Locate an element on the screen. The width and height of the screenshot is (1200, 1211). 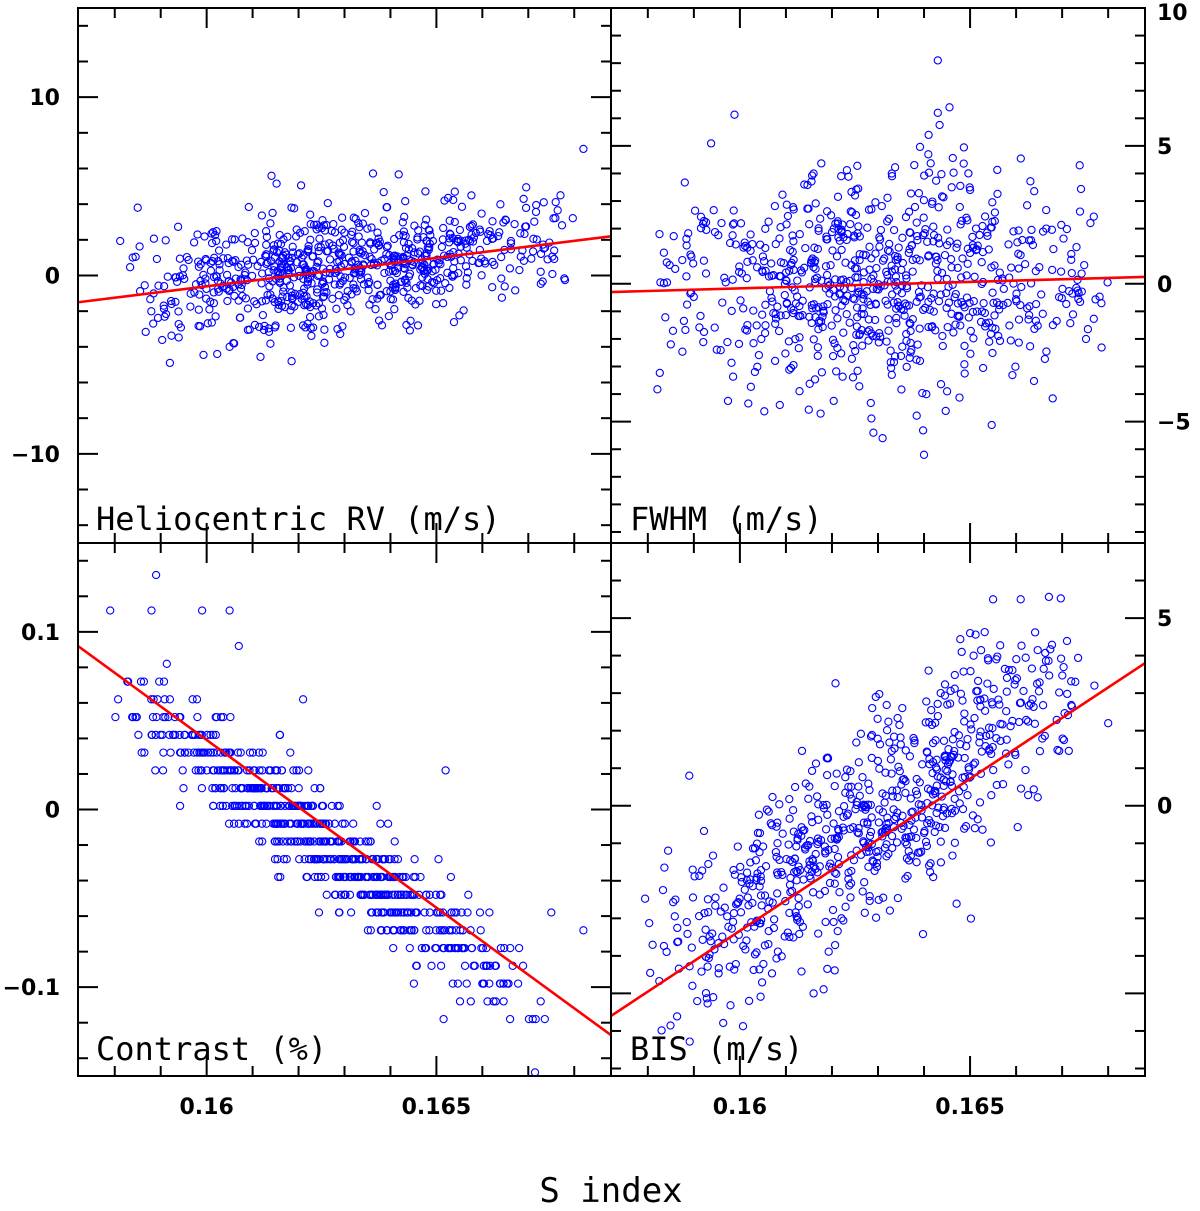
x-tick-label: 0.16 is located at coordinates (740, 1107).